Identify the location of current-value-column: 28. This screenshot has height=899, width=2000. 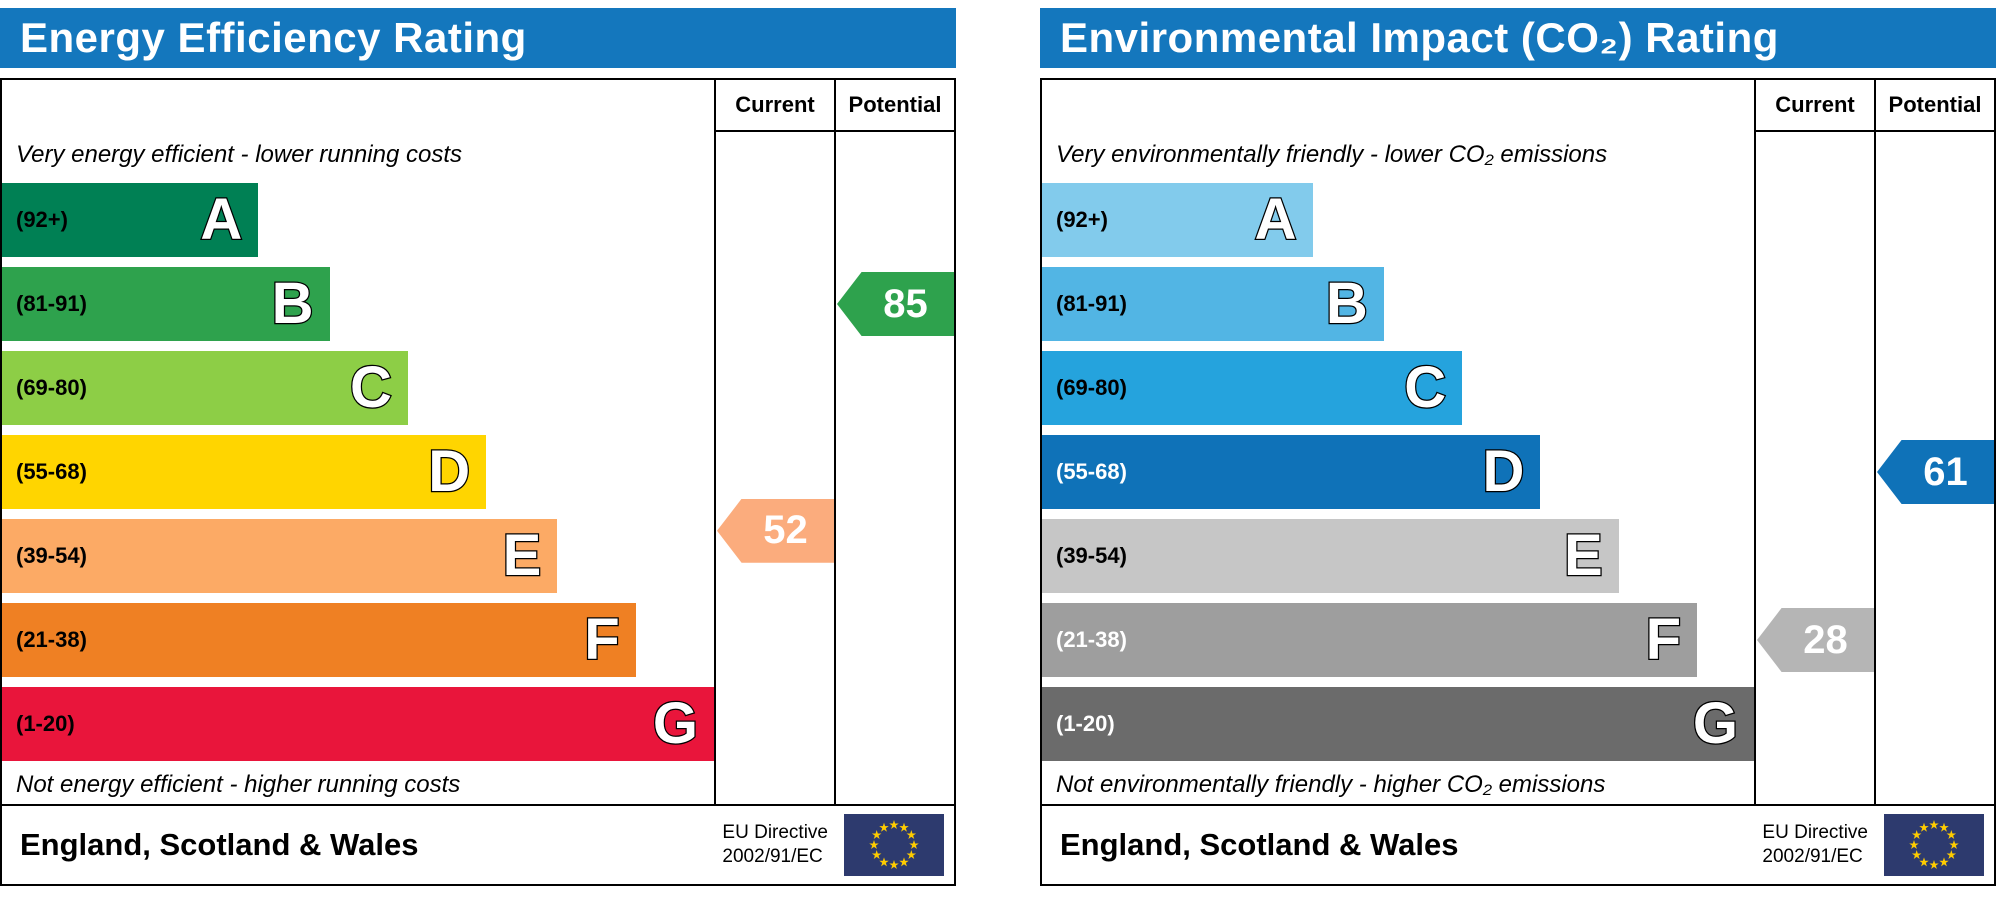
(1814, 468).